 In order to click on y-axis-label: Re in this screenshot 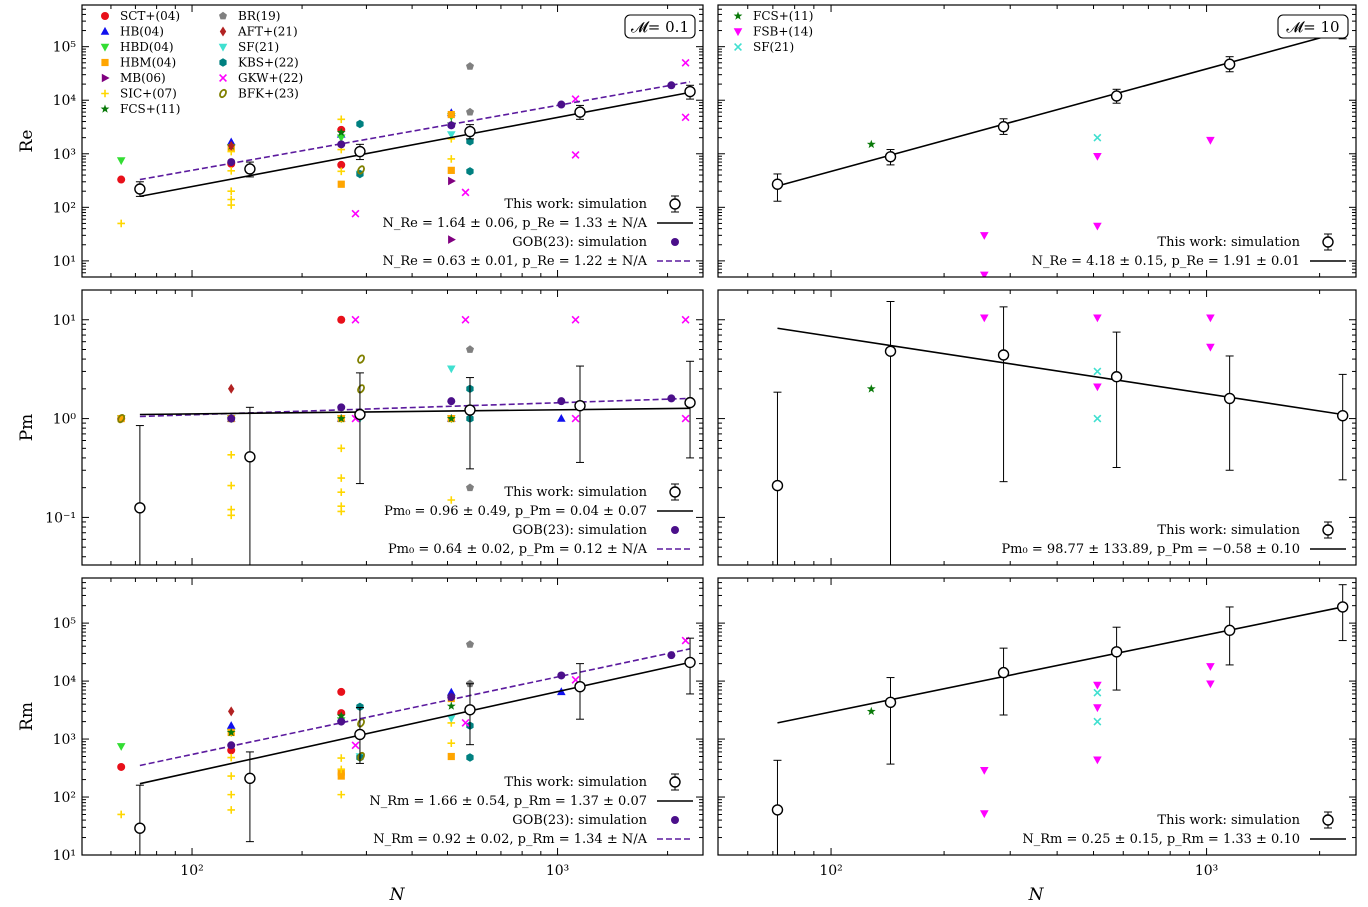, I will do `click(27, 141)`.